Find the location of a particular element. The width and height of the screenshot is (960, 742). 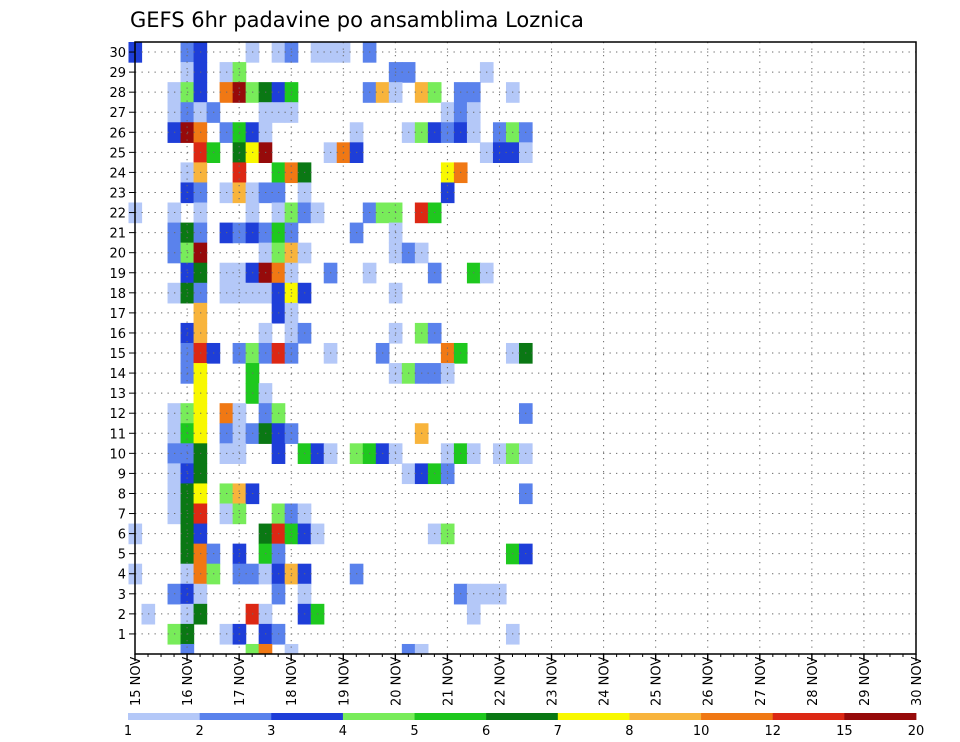

y-tick-label: 16 is located at coordinates (117, 334).